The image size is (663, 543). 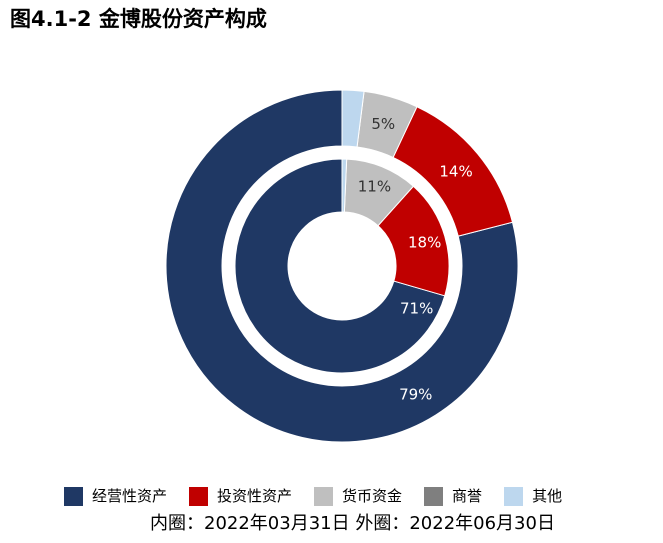 I want to click on legend-label: 货币资金, so click(x=372, y=496).